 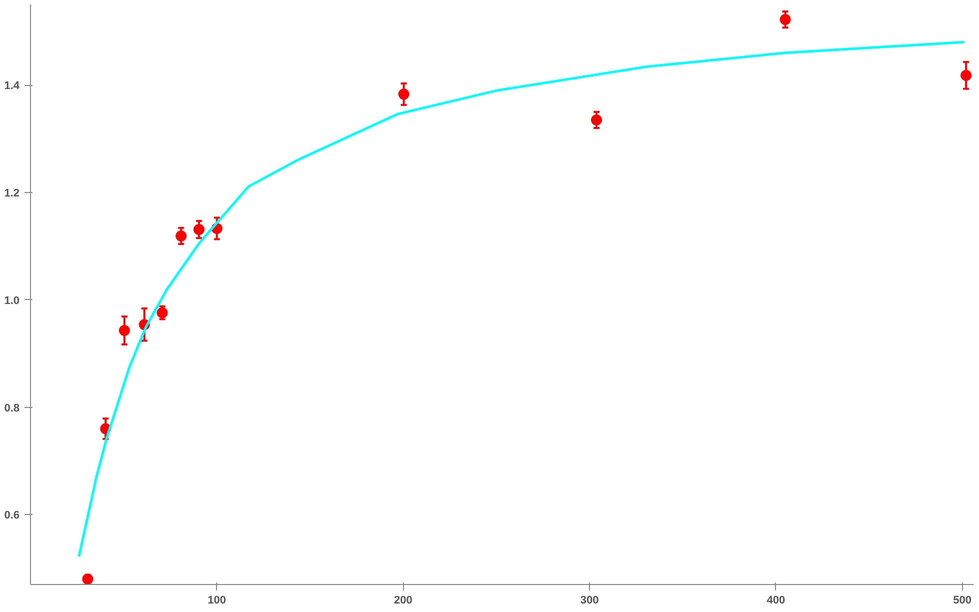 What do you see at coordinates (403, 600) in the screenshot?
I see `x-tick-label: 200` at bounding box center [403, 600].